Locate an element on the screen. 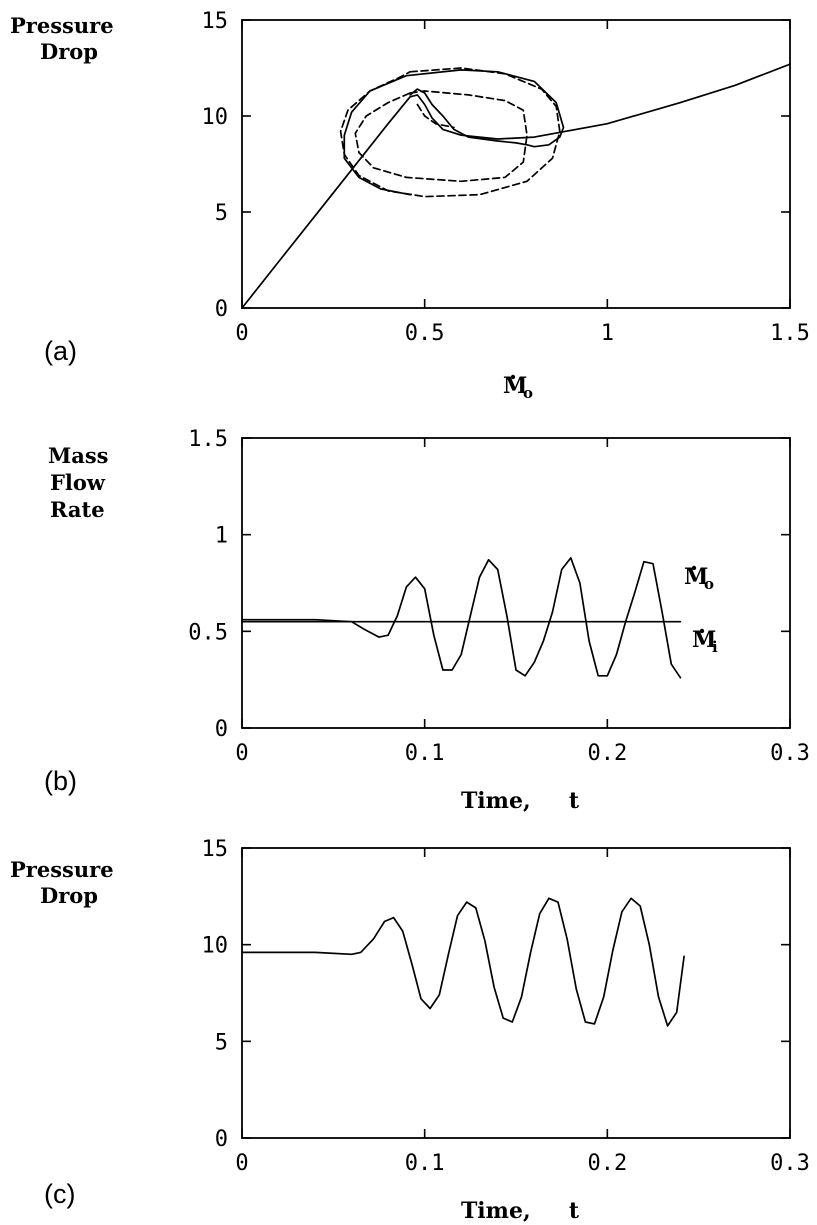 Image resolution: width=817 pixels, height=1225 pixels. ylabel-line: Rate is located at coordinates (77, 509).